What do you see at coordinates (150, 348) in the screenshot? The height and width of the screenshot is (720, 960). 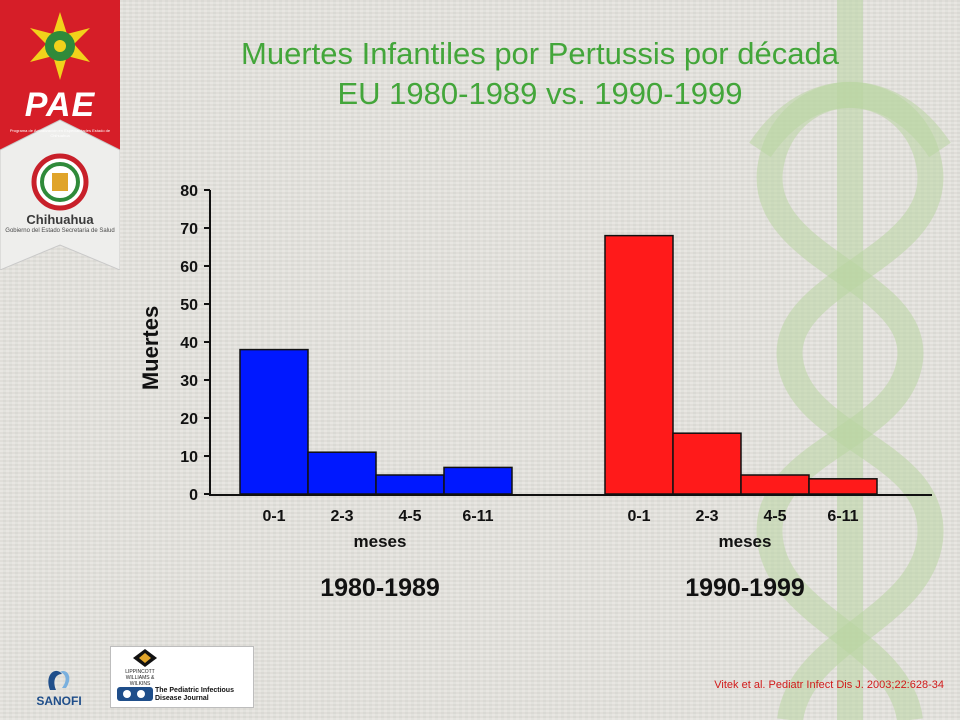 I see `y-axis-label: Muertes` at bounding box center [150, 348].